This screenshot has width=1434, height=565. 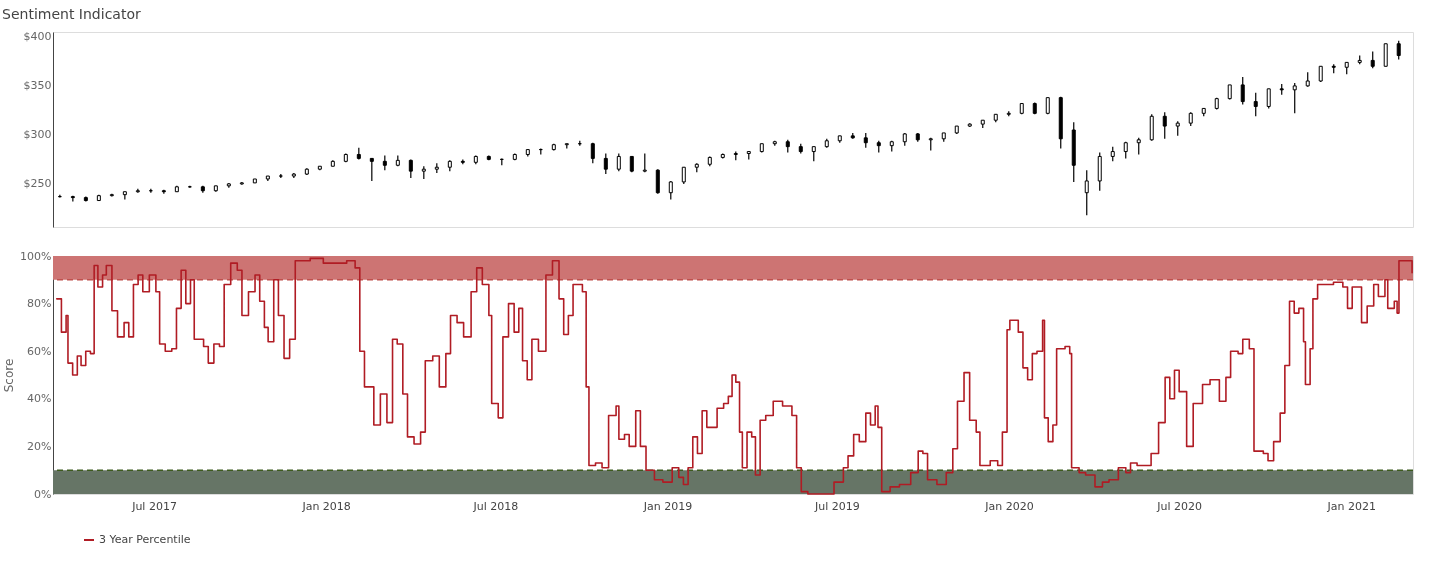 What do you see at coordinates (36, 256) in the screenshot?
I see `y-tick-label: 100%` at bounding box center [36, 256].